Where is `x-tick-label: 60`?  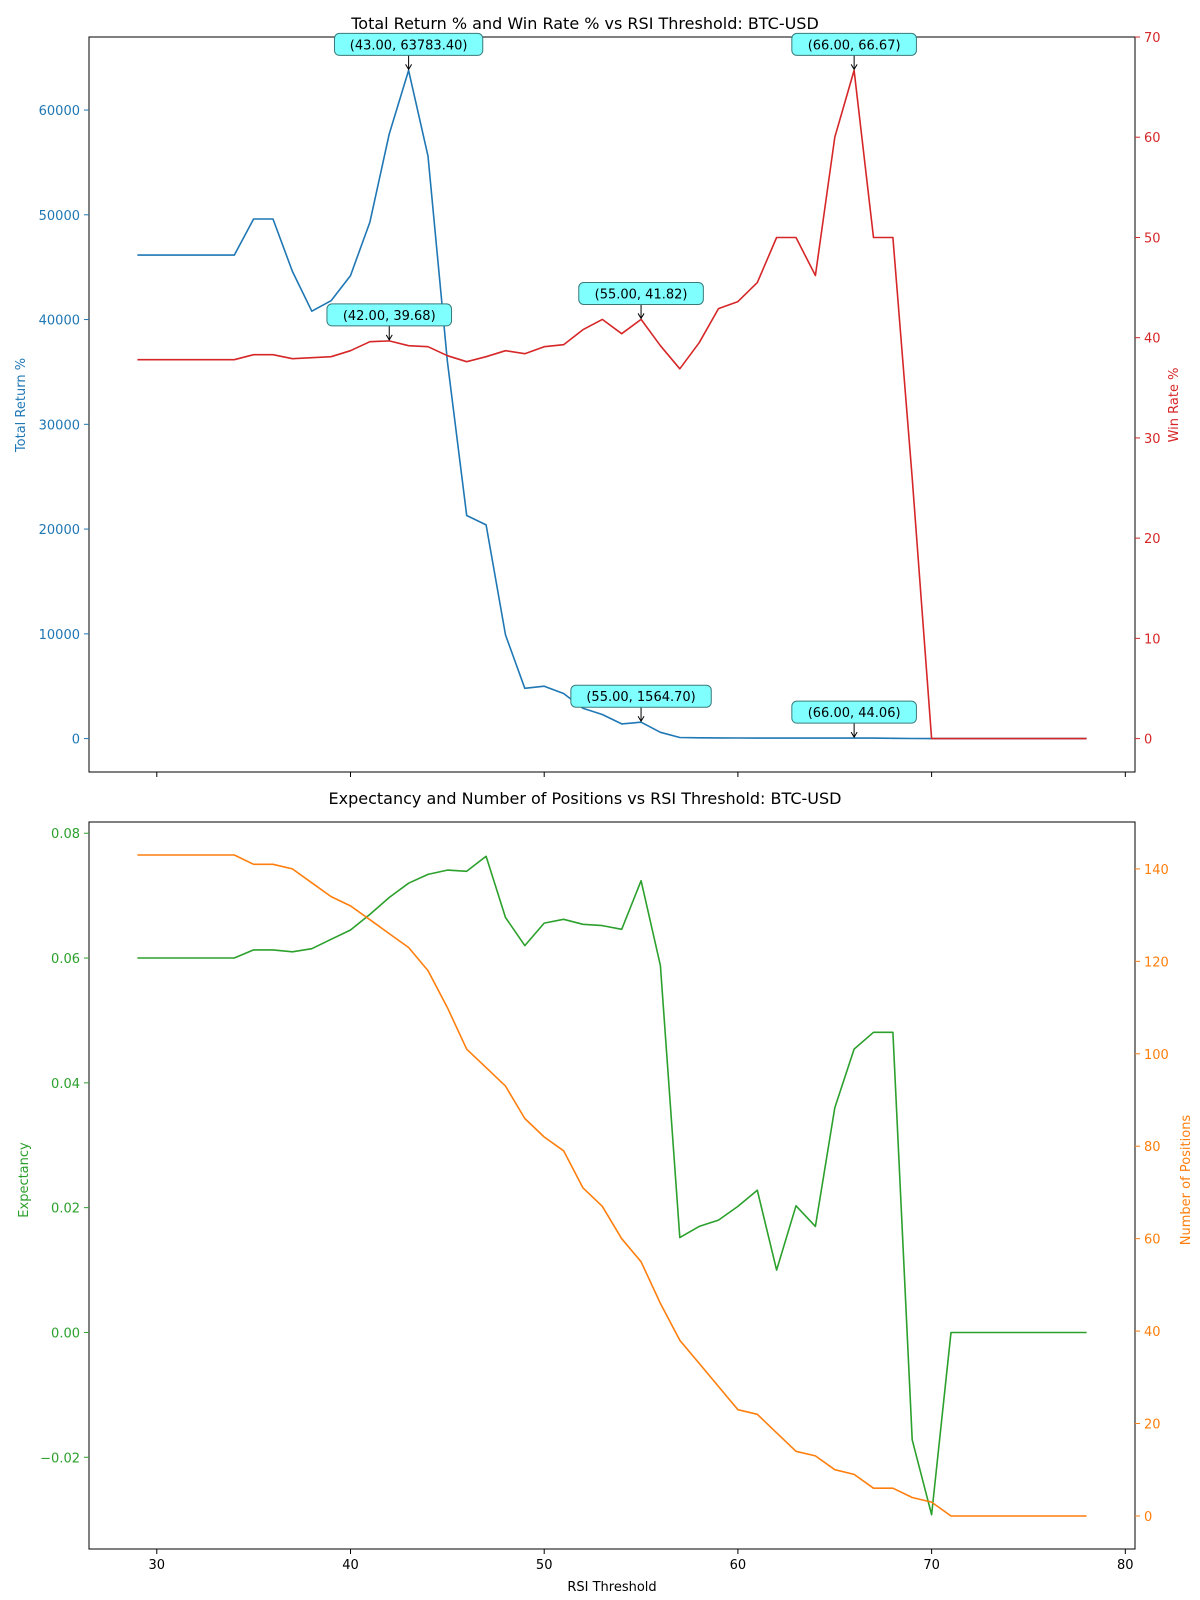 x-tick-label: 60 is located at coordinates (738, 1565).